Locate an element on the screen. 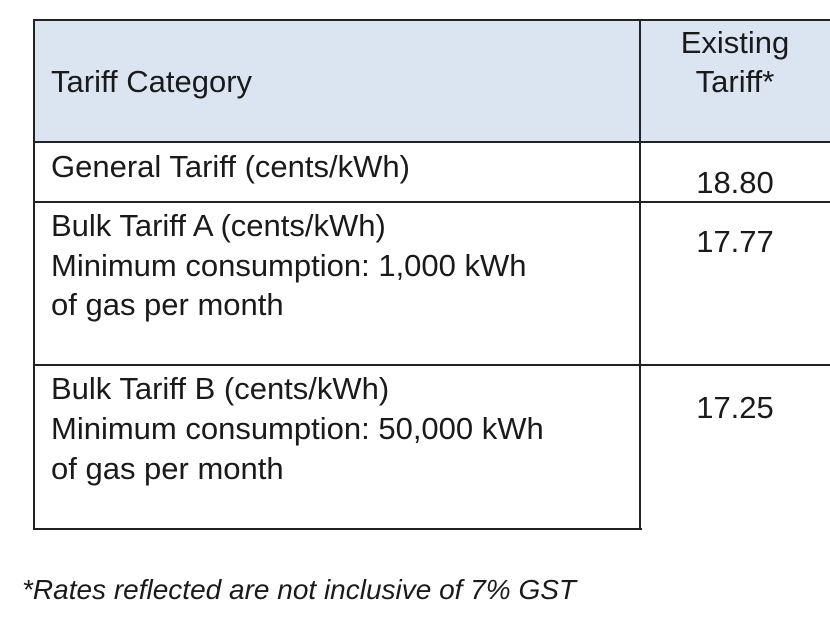 The width and height of the screenshot is (830, 622). header-existing-line2: Tariff* is located at coordinates (735, 81).